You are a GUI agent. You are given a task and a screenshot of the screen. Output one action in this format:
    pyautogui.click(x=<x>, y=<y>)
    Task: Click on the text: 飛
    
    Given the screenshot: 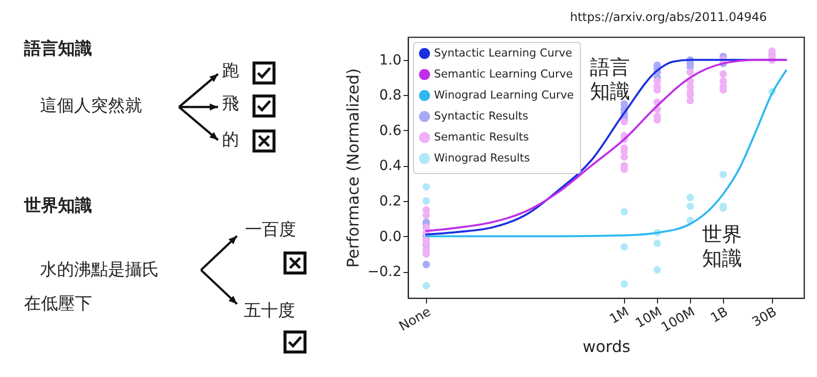 What is the action you would take?
    pyautogui.click(x=230, y=104)
    